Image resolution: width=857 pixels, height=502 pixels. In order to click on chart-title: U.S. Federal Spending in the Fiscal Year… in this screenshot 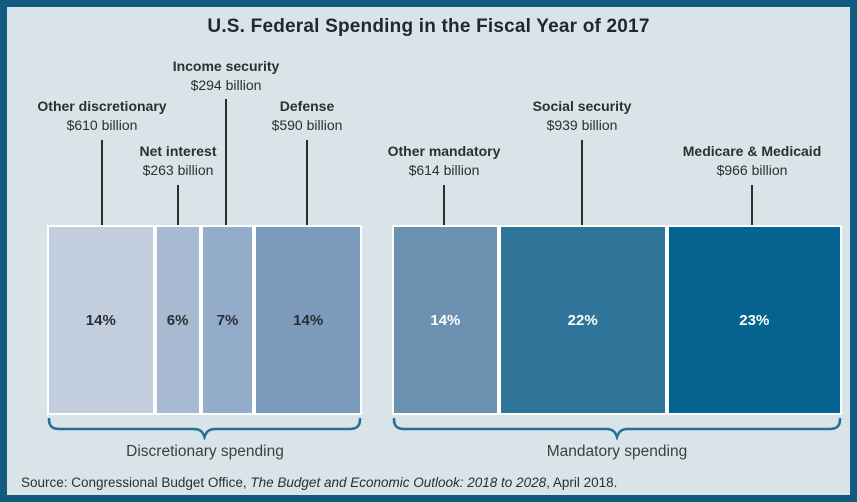, I will do `click(428, 26)`.